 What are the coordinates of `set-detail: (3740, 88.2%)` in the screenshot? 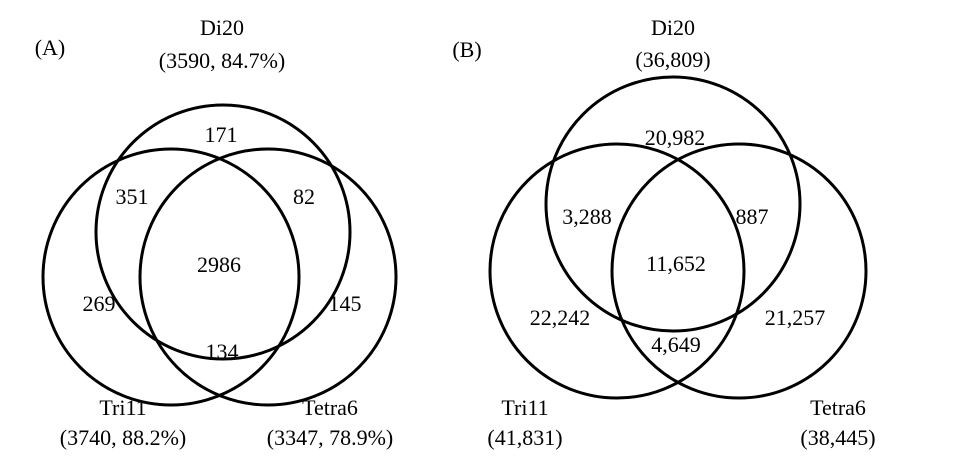 It's located at (123, 437).